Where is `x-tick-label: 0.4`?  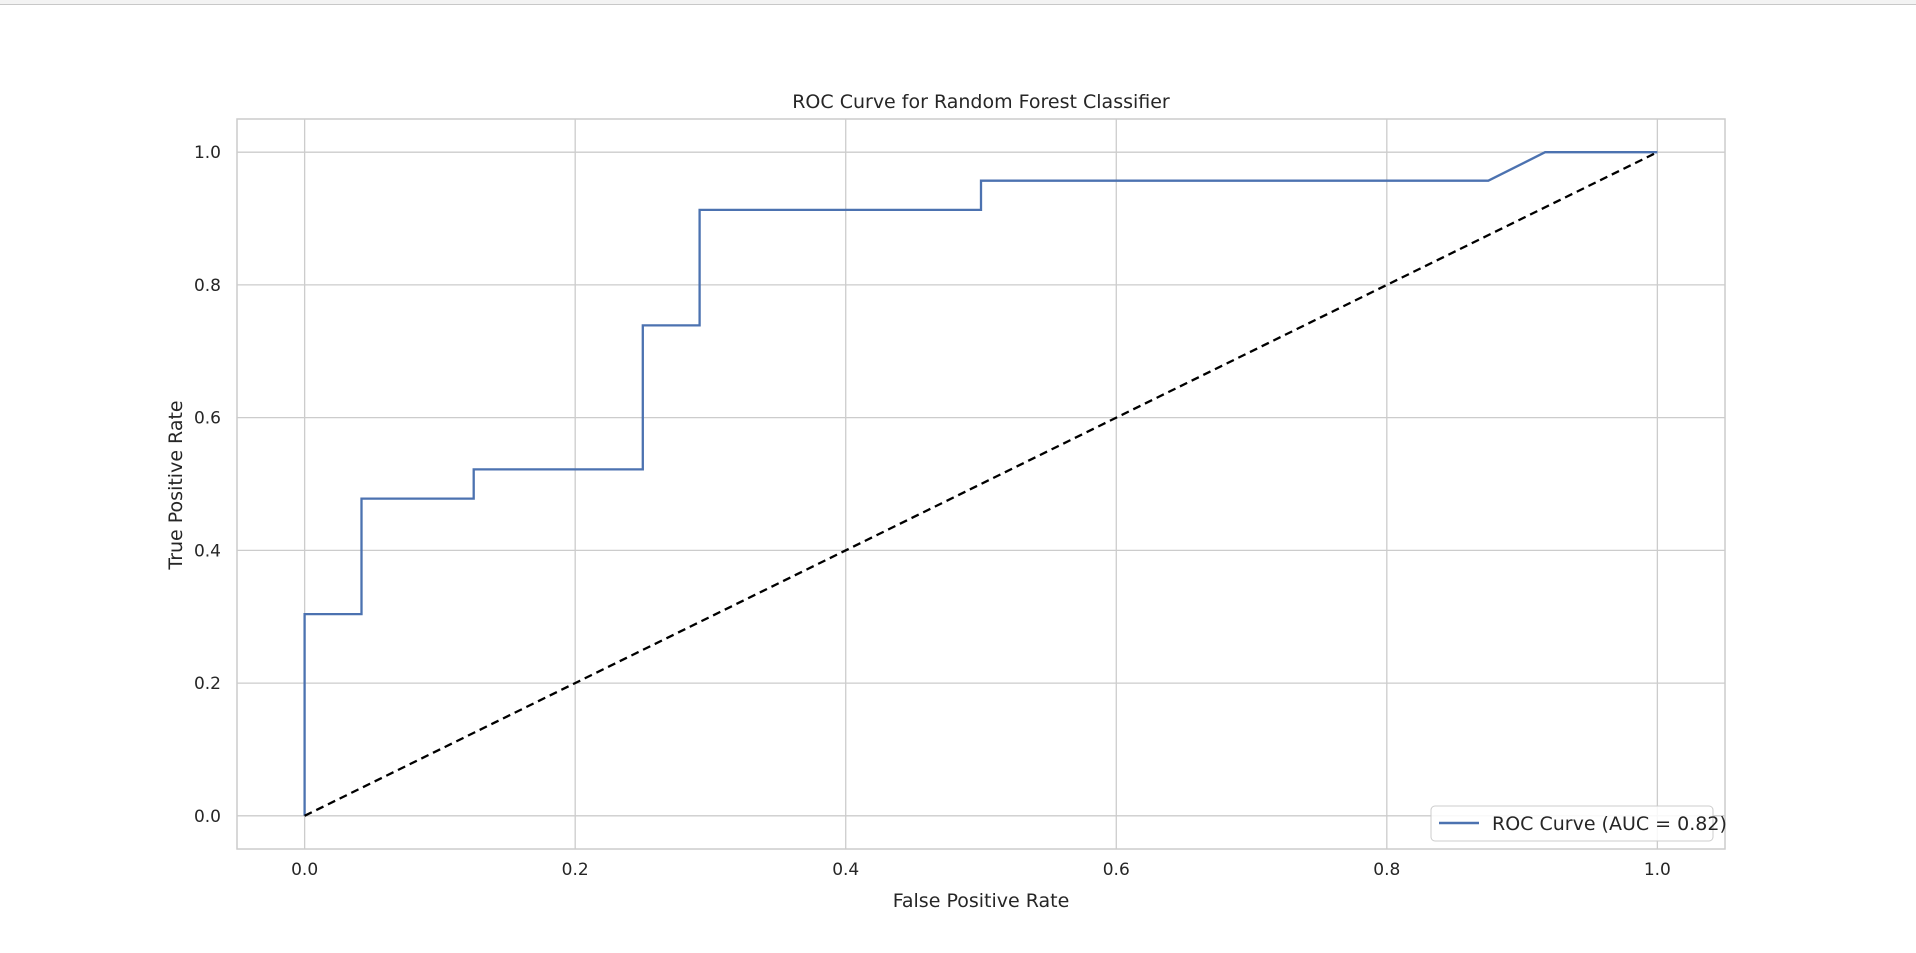
x-tick-label: 0.4 is located at coordinates (845, 870).